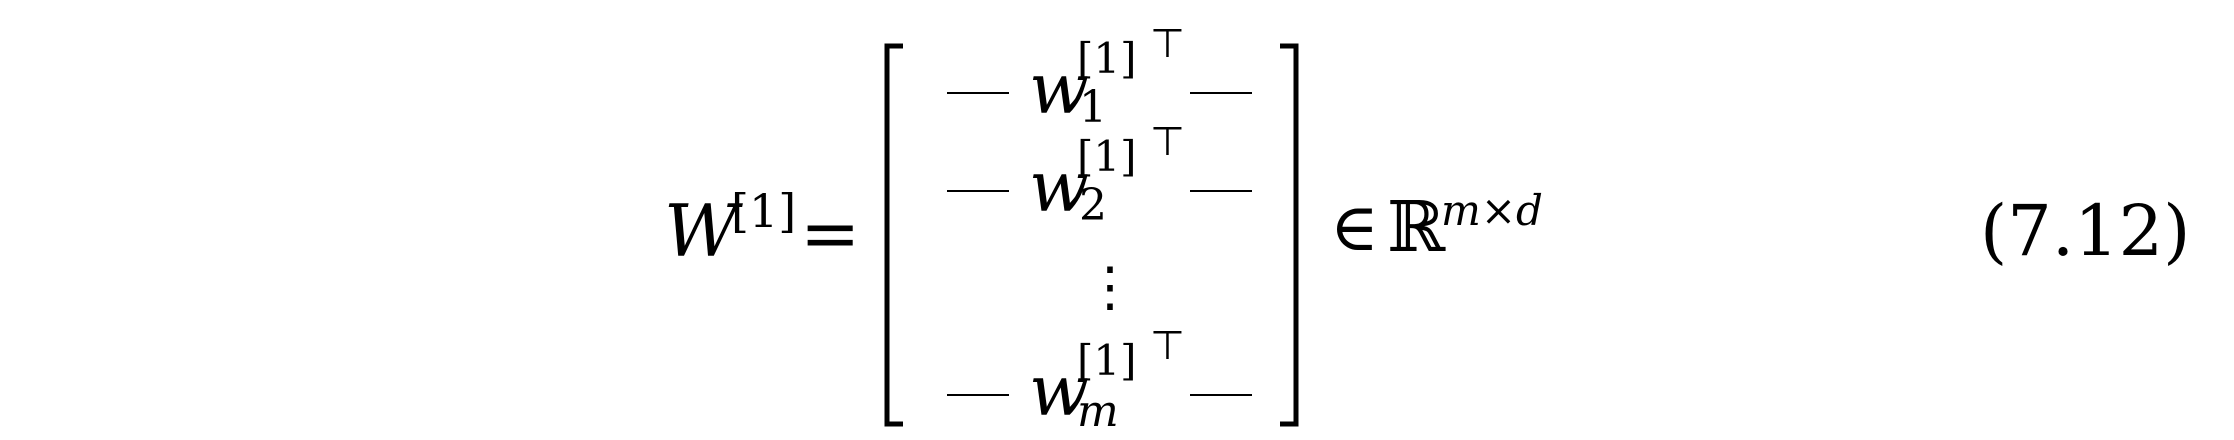  Describe the element at coordinates (1221, 395) in the screenshot. I see `row-m-right-dash` at that location.